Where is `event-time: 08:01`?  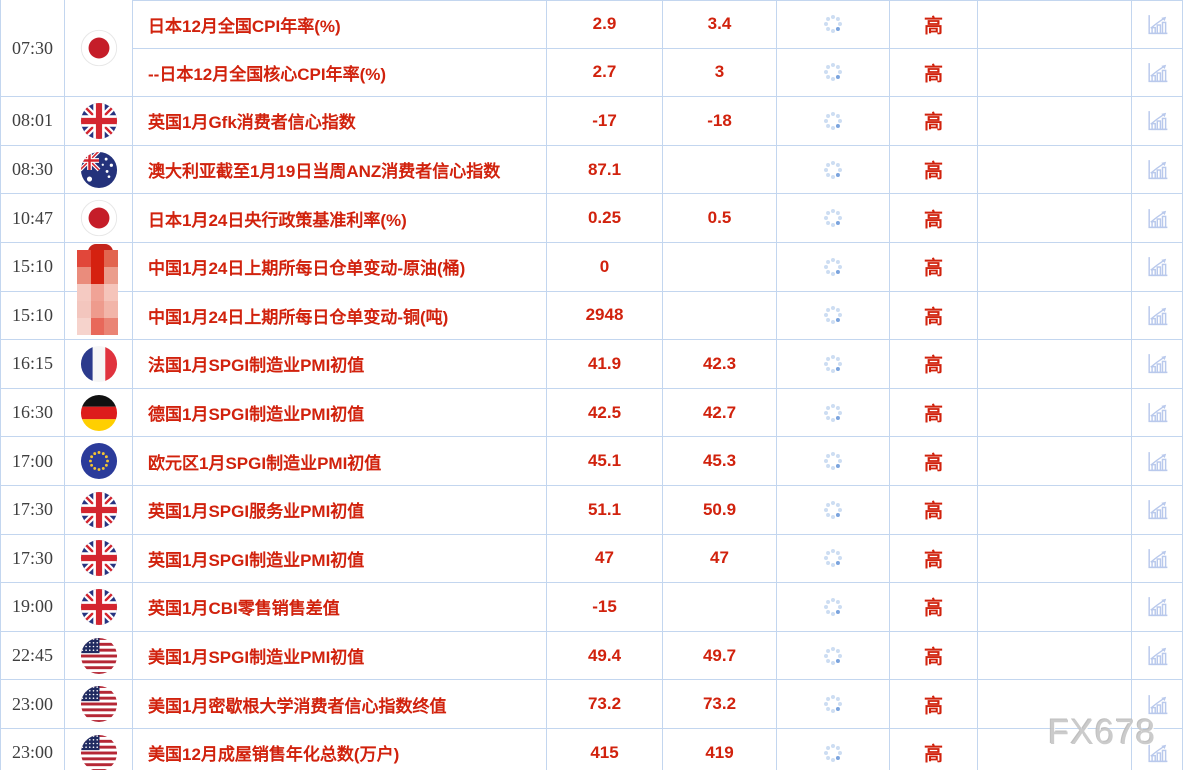
event-time: 08:01 is located at coordinates (33, 121).